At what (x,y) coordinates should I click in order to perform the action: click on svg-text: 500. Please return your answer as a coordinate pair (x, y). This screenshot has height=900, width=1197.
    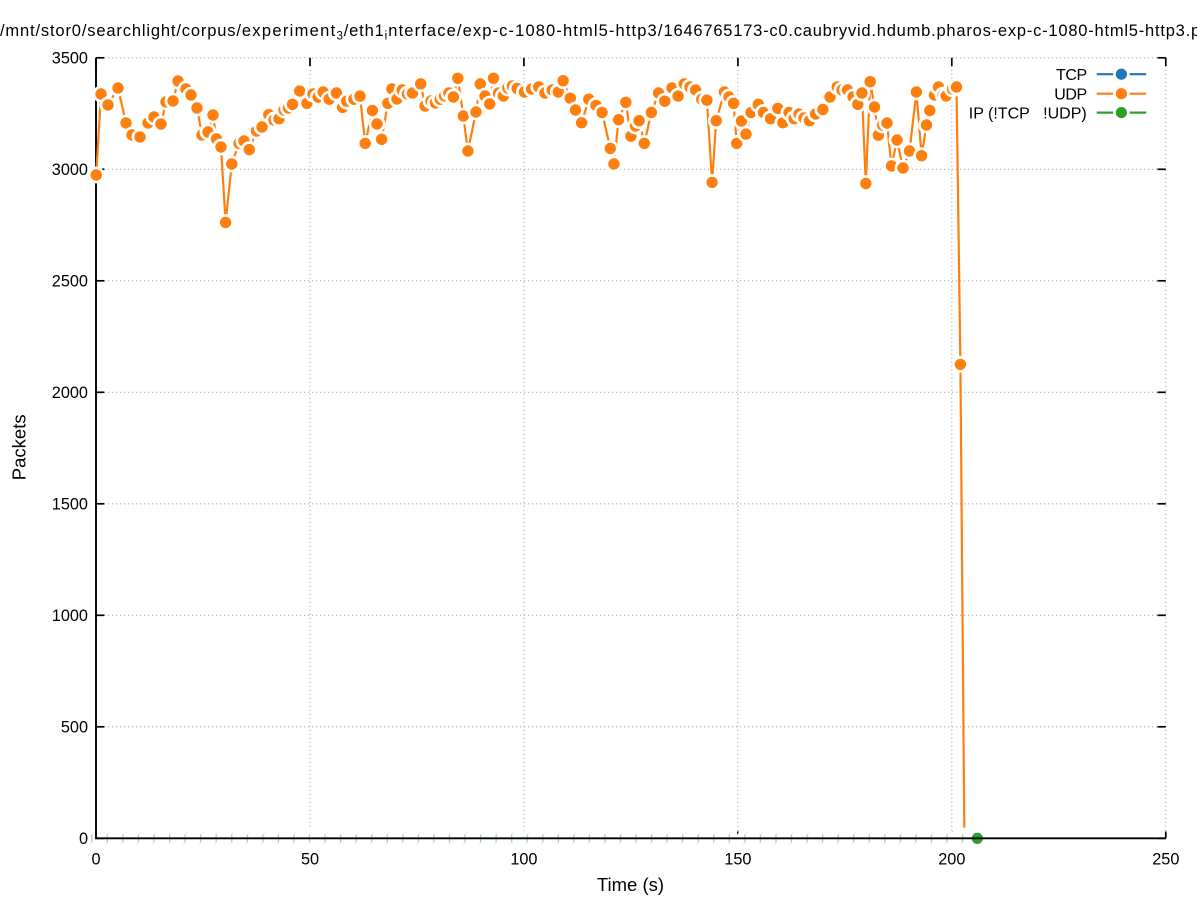
    Looking at the image, I should click on (74, 728).